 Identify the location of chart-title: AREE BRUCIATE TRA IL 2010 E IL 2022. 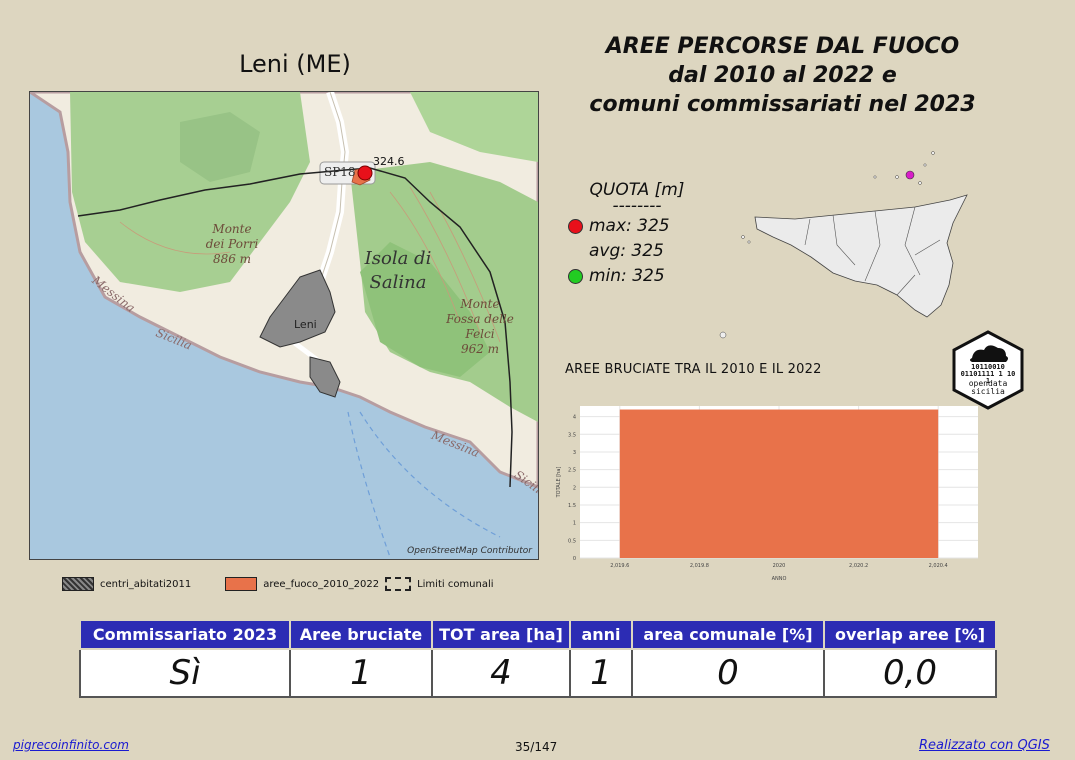
(693, 369).